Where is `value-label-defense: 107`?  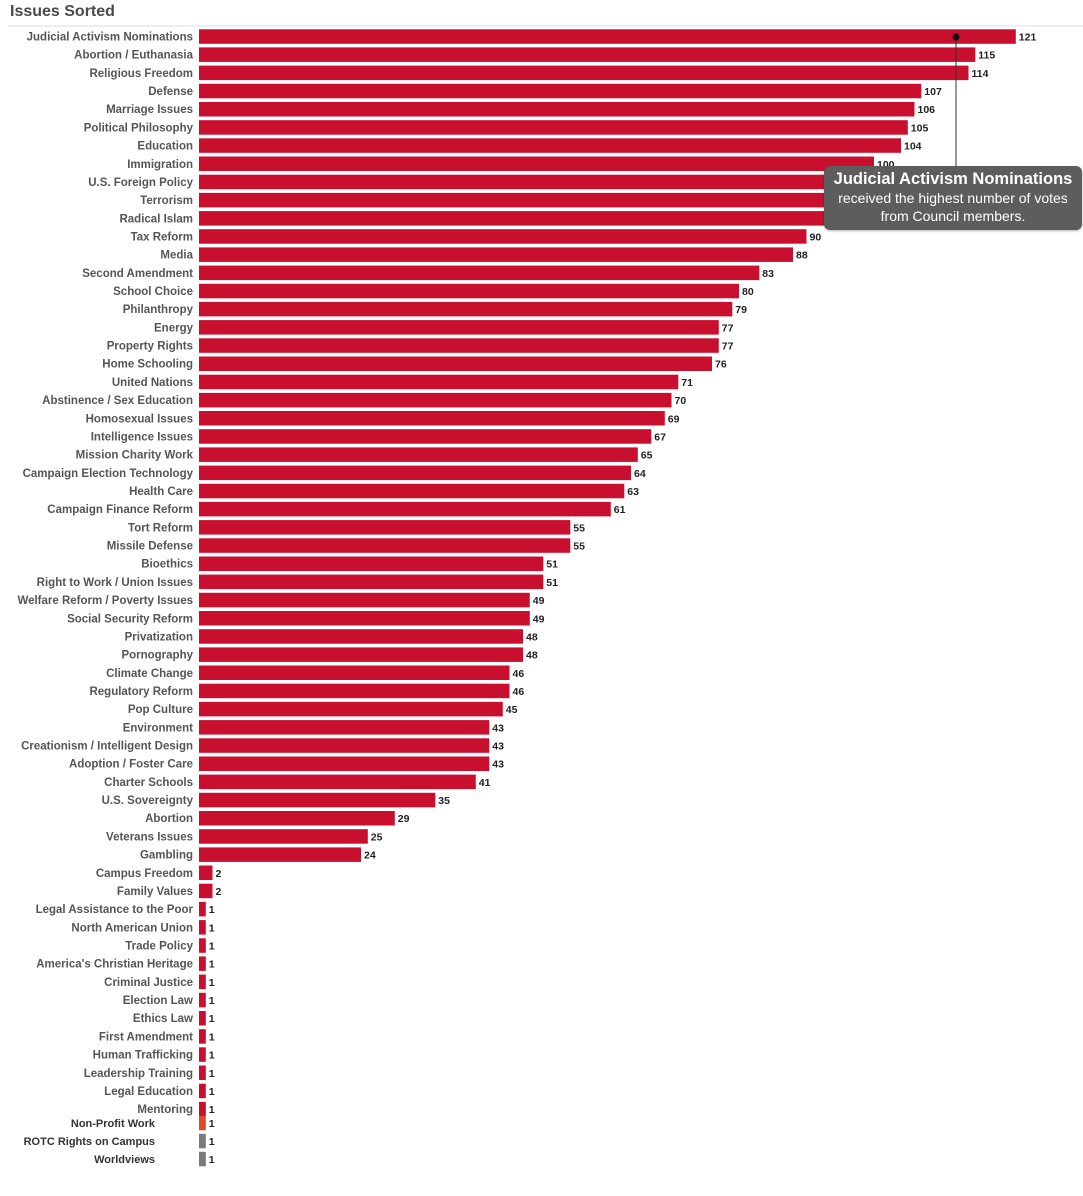 value-label-defense: 107 is located at coordinates (933, 92).